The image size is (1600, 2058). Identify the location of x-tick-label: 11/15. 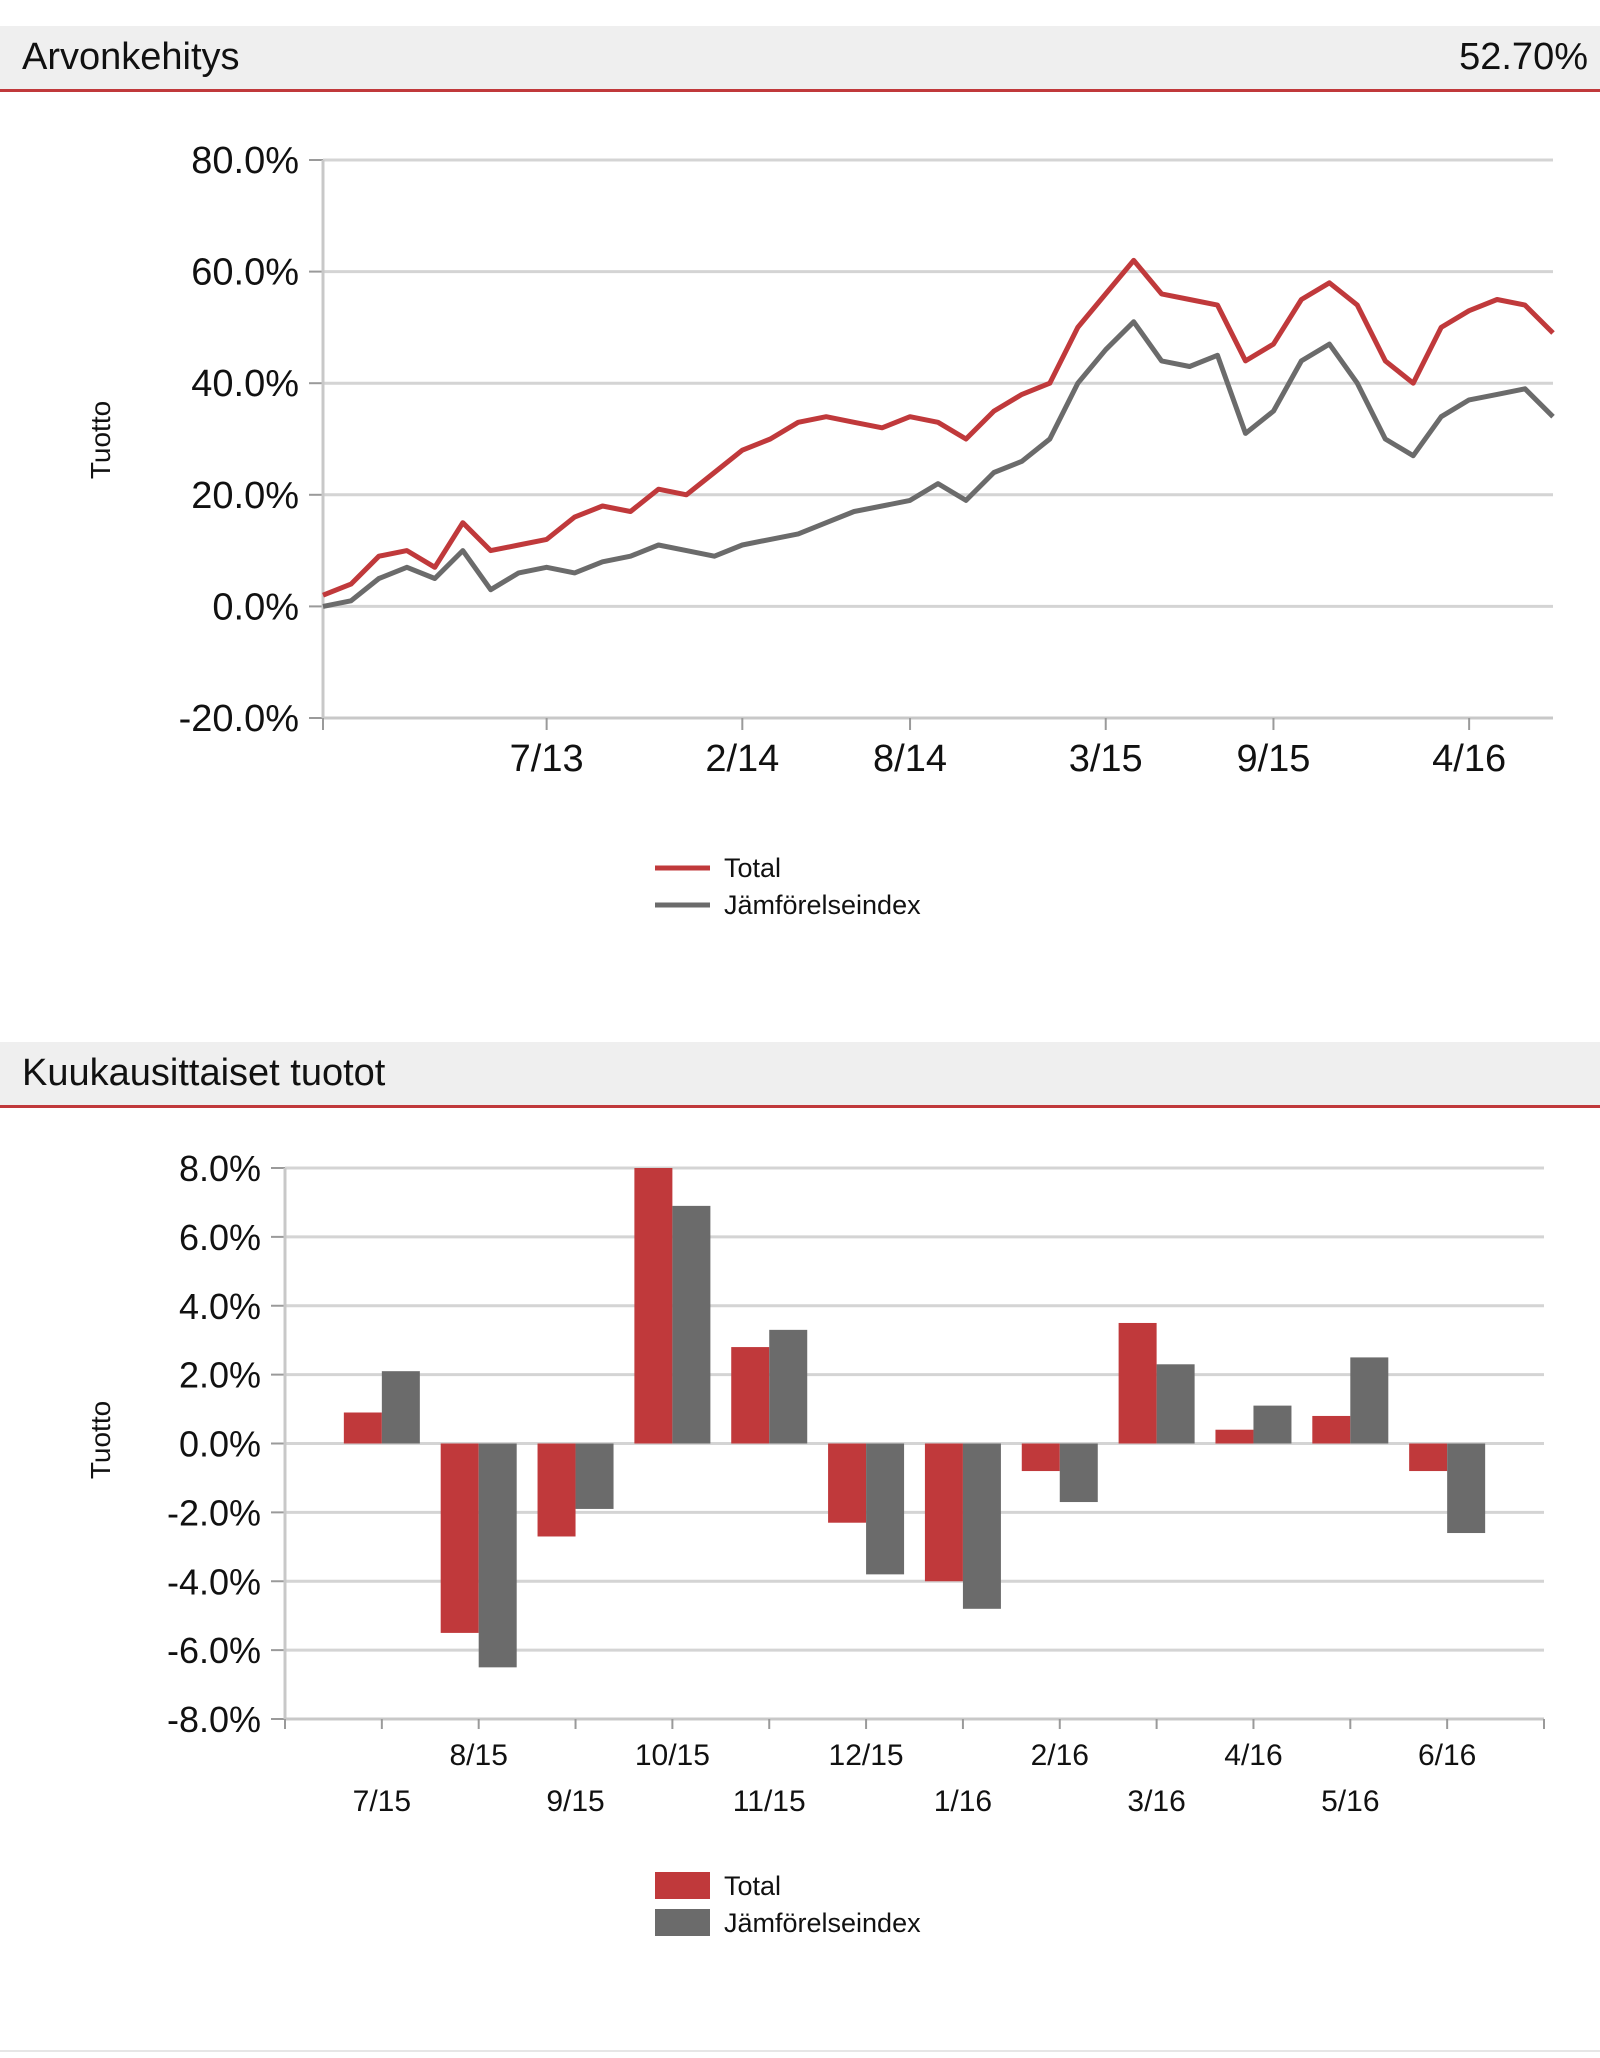
(769, 1801).